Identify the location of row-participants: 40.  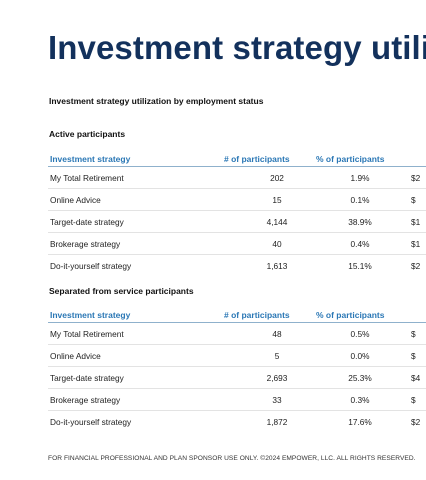
(277, 243).